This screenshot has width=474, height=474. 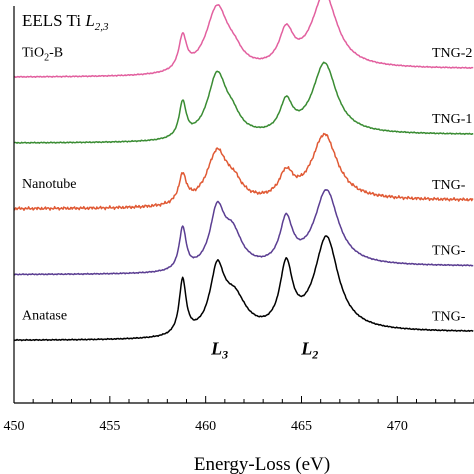 What do you see at coordinates (65, 22) in the screenshot?
I see `chart-title: EELS Ti L2,3` at bounding box center [65, 22].